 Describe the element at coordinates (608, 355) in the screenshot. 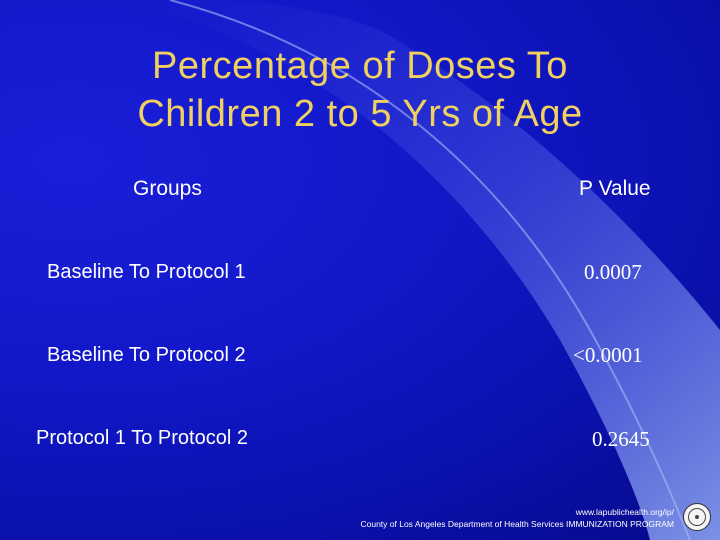

I see `row-2-p-value: <0.0001` at that location.